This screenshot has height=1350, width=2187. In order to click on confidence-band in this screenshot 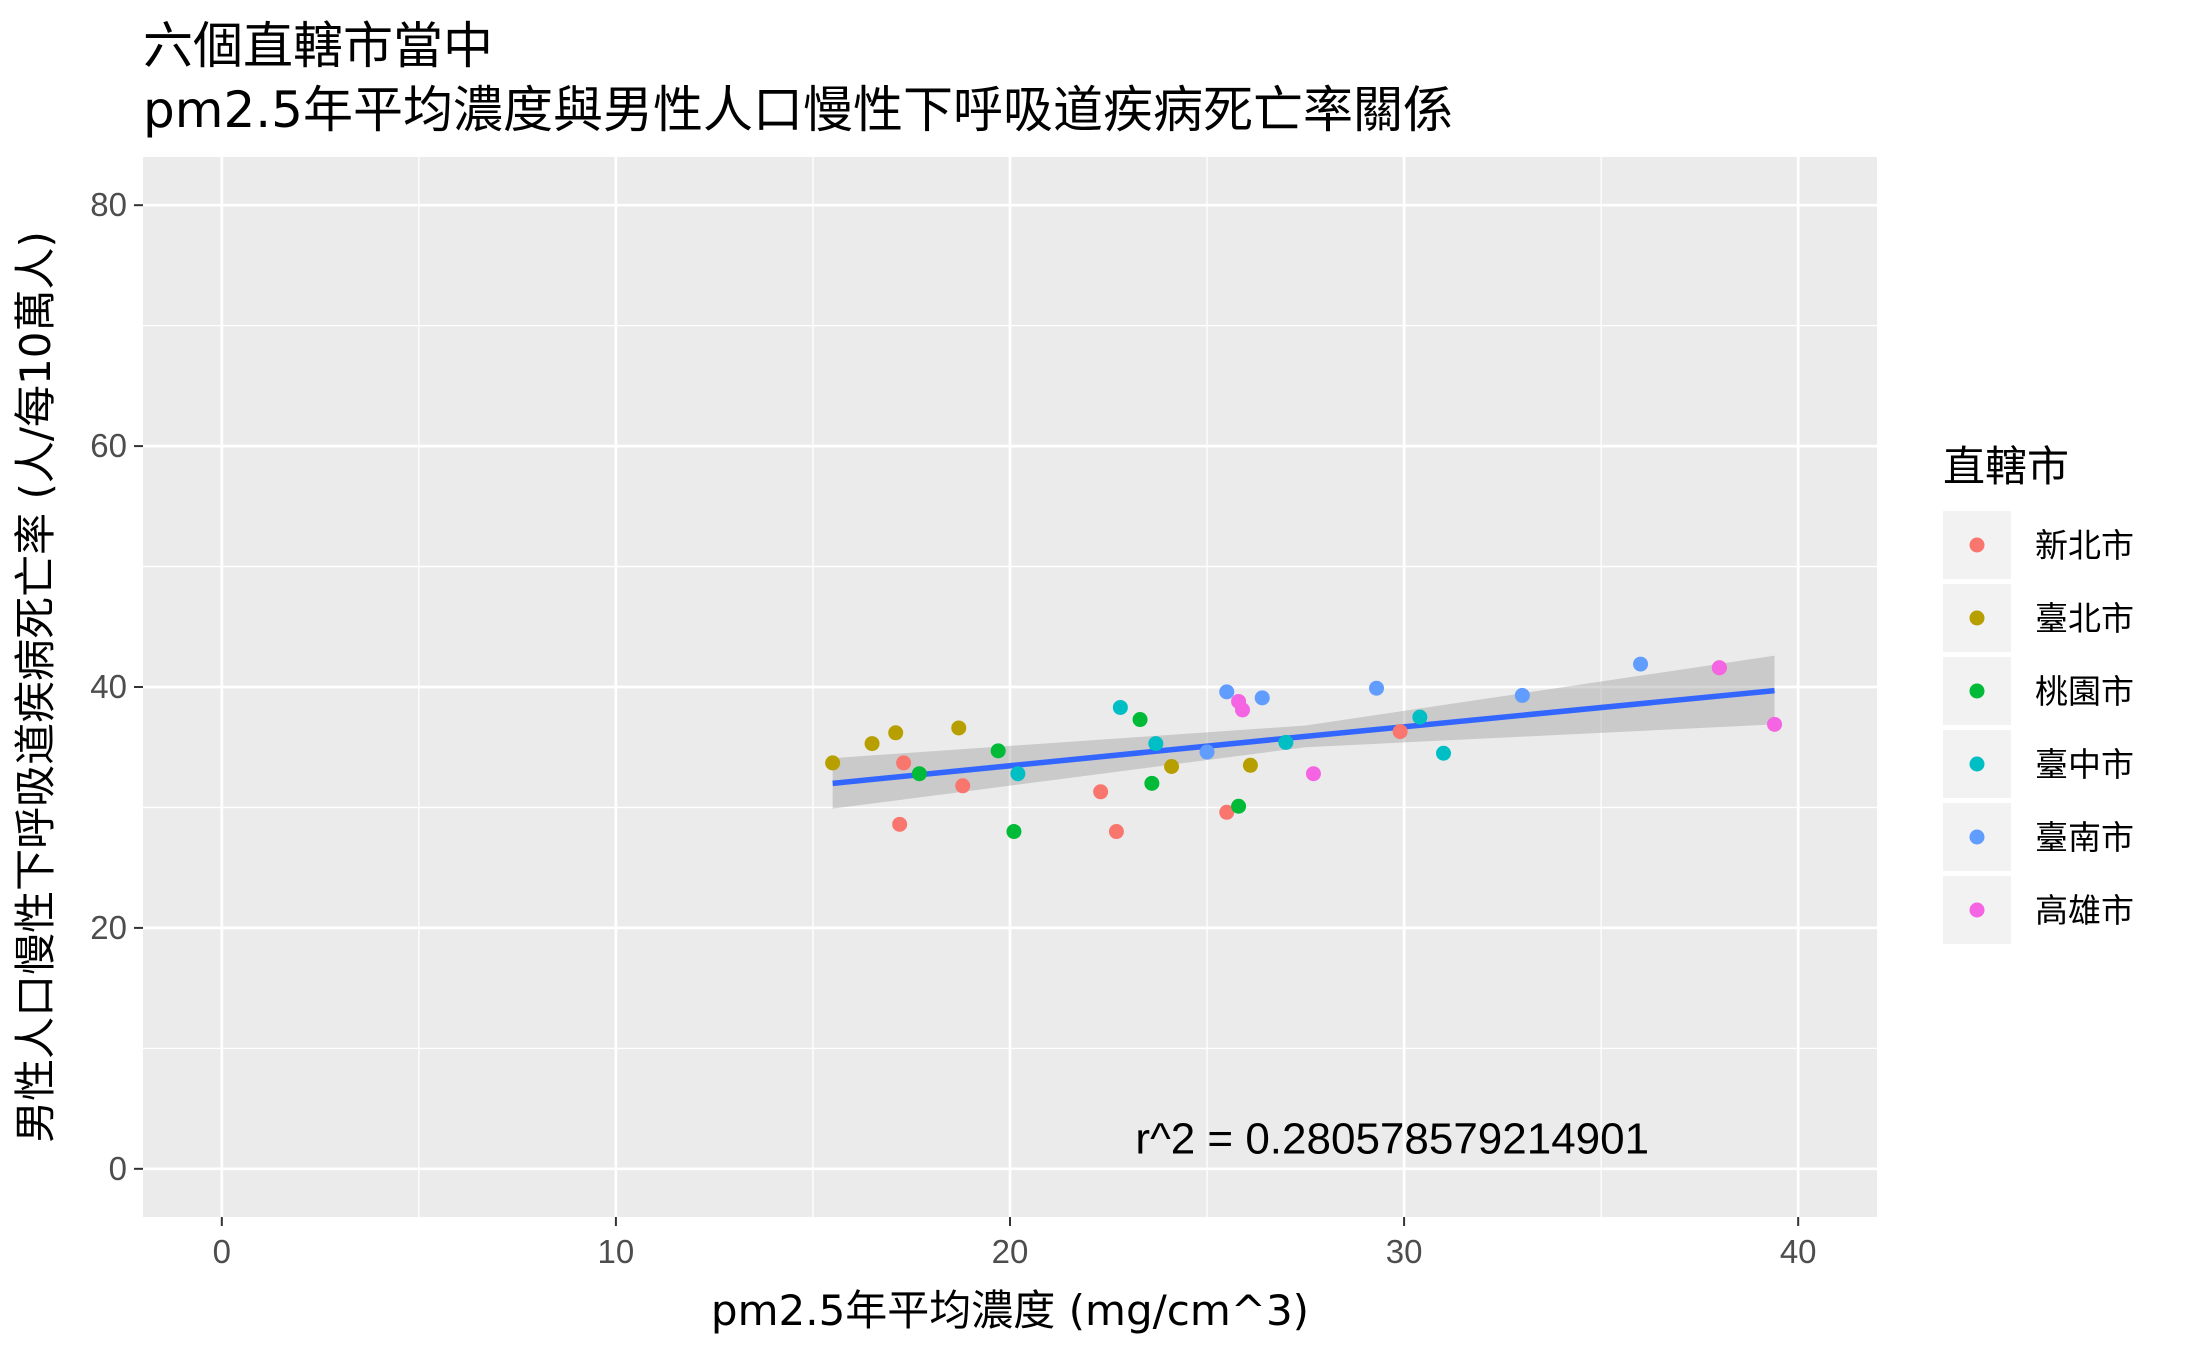, I will do `click(1303, 732)`.